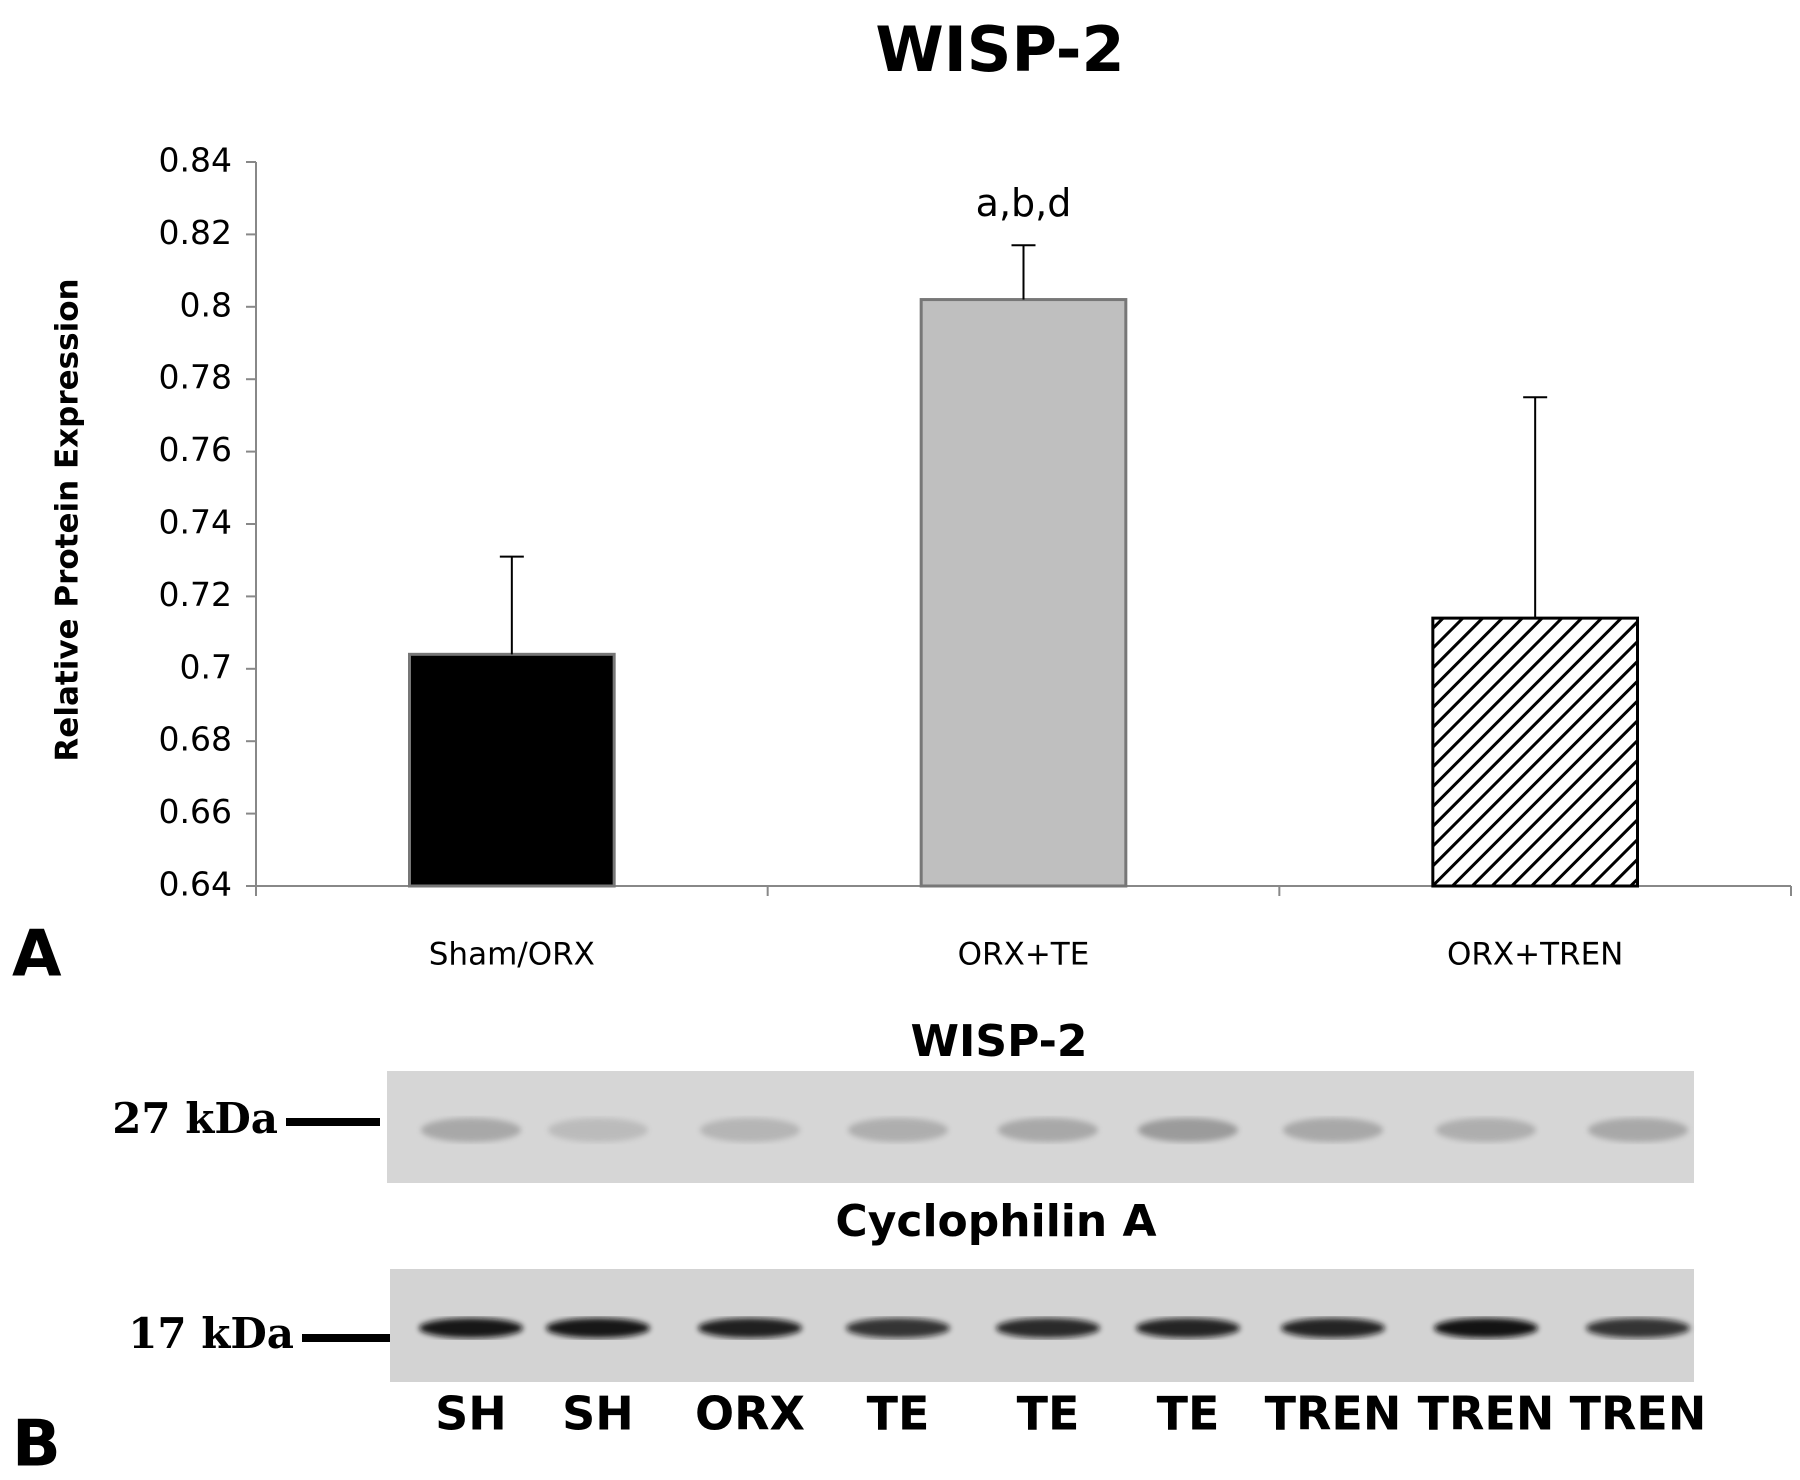 Image resolution: width=1800 pixels, height=1480 pixels. I want to click on y-tick-label: 0.72, so click(195, 594).